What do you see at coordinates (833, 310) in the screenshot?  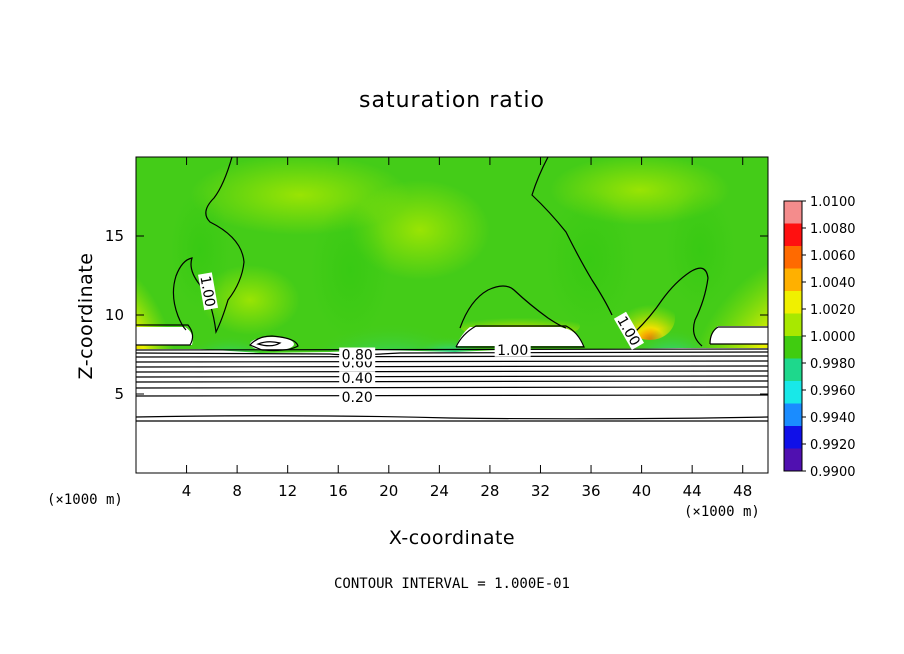 I see `colorbar-label-4: 1.0020` at bounding box center [833, 310].